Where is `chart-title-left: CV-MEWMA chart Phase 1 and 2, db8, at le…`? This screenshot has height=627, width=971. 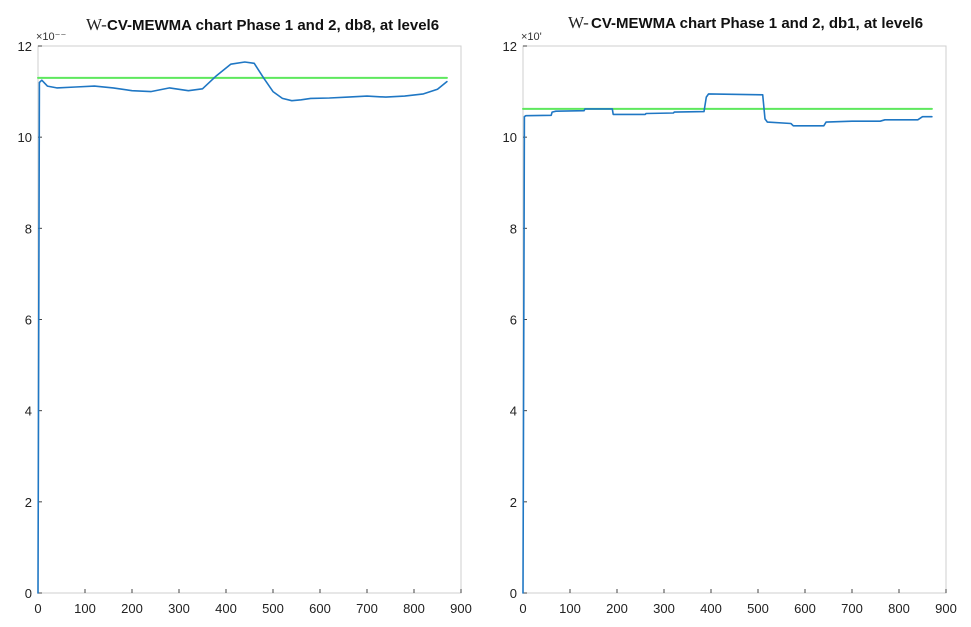 chart-title-left: CV-MEWMA chart Phase 1 and 2, db8, at le… is located at coordinates (273, 25).